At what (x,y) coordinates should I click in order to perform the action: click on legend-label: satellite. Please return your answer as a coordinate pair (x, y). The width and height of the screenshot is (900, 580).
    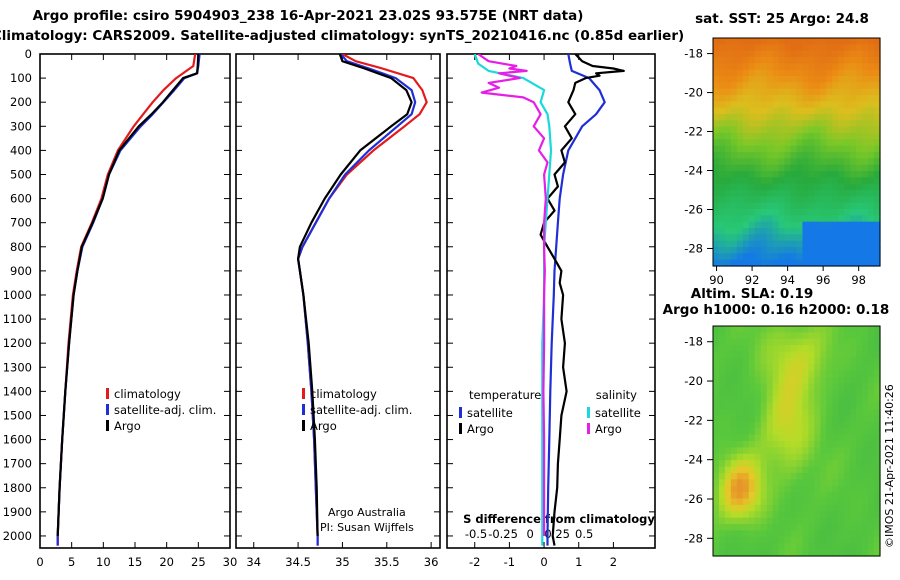
    Looking at the image, I should click on (618, 413).